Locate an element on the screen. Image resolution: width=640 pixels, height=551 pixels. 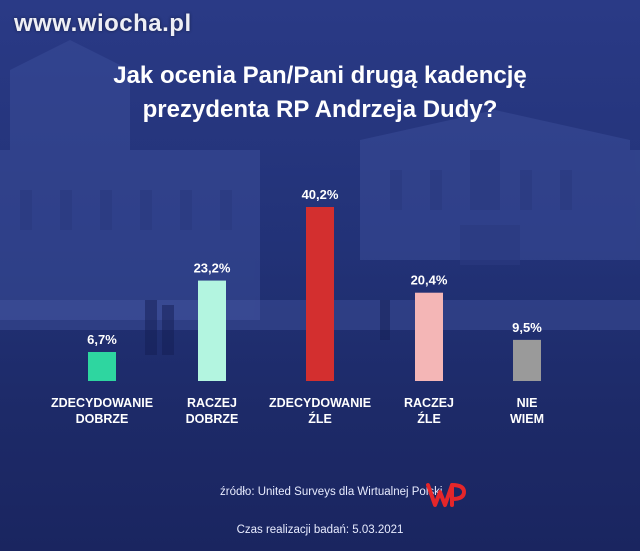
value-label-4: 20,4% is located at coordinates (429, 280).